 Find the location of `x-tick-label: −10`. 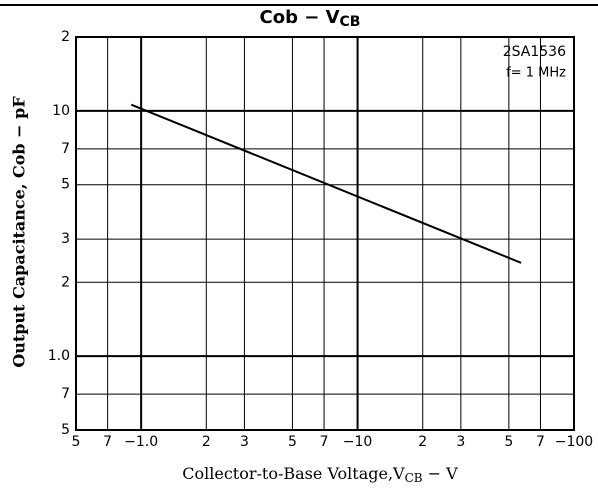

x-tick-label: −10 is located at coordinates (358, 442).